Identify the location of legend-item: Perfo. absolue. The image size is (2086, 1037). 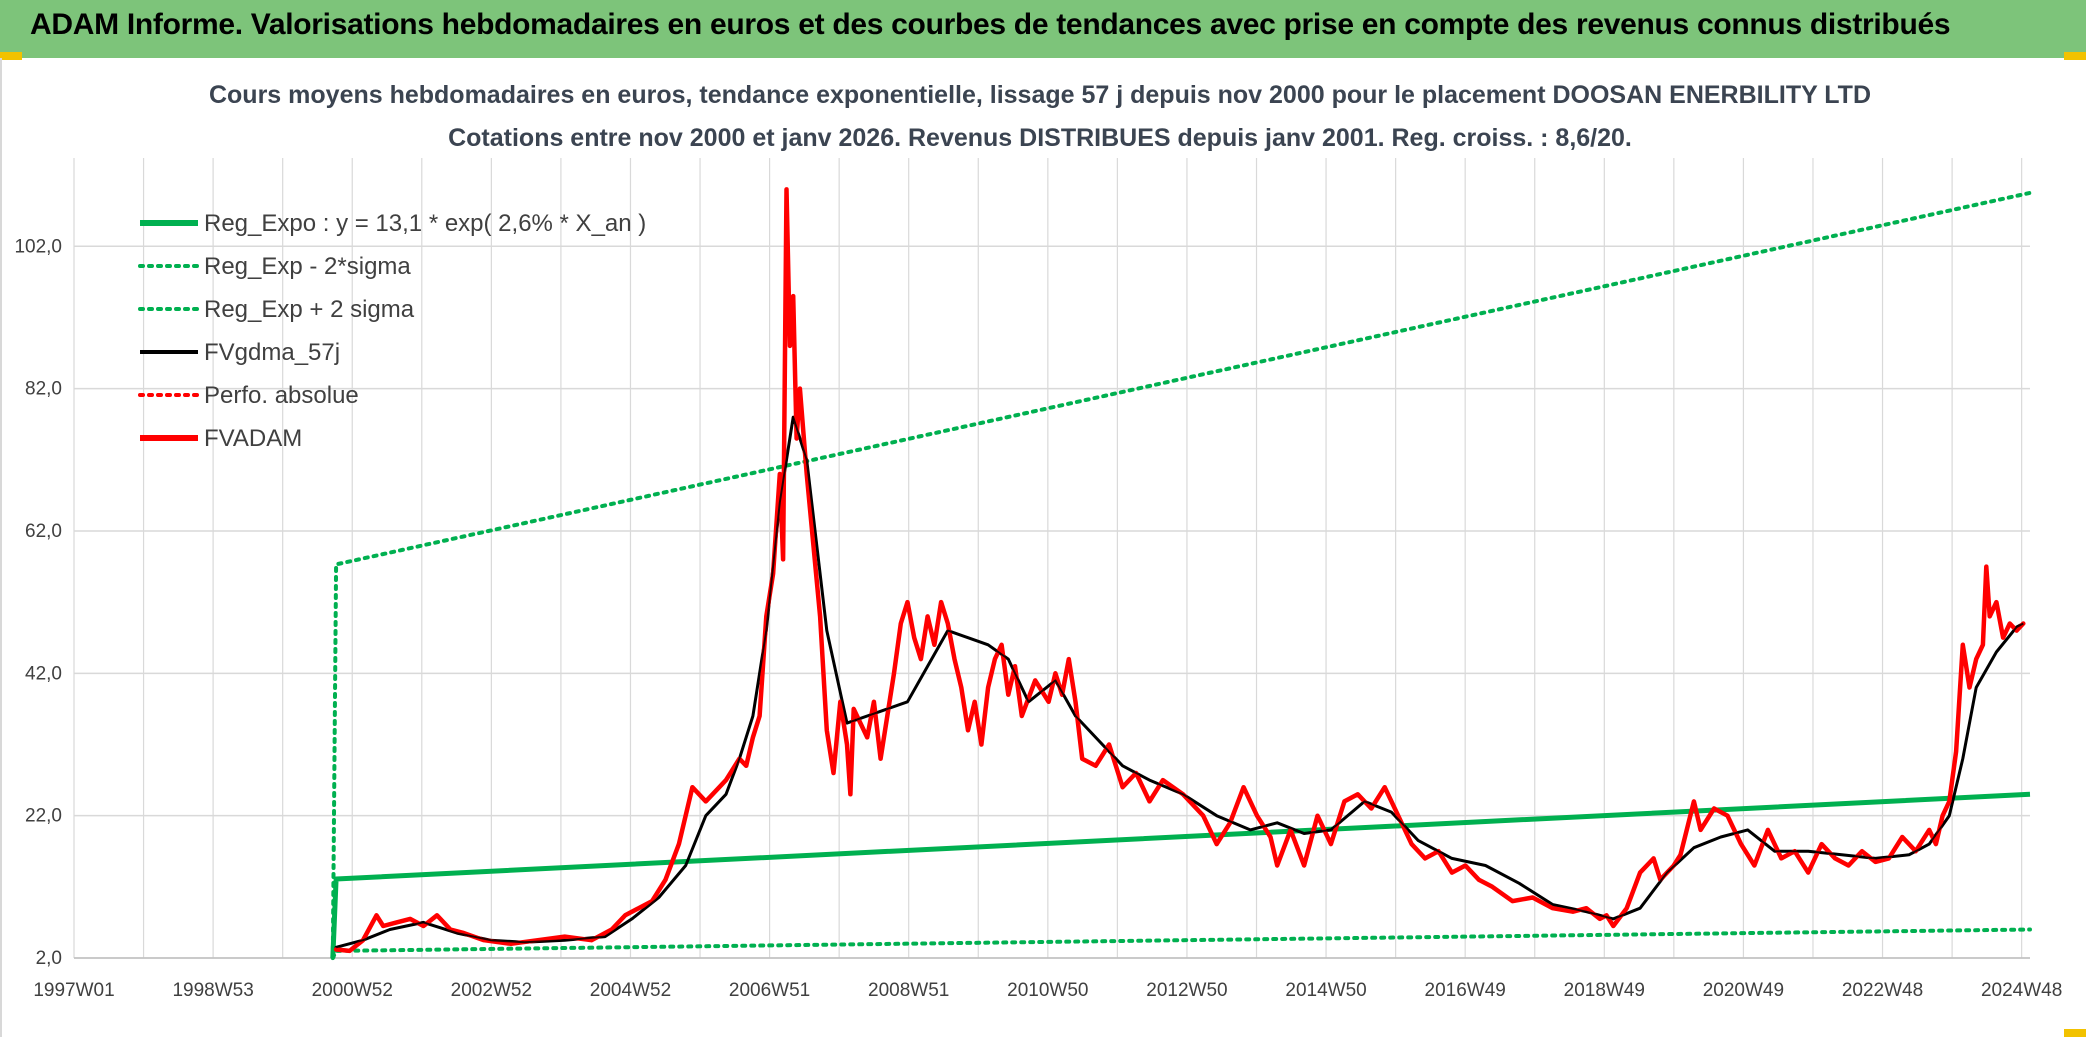
(248, 395).